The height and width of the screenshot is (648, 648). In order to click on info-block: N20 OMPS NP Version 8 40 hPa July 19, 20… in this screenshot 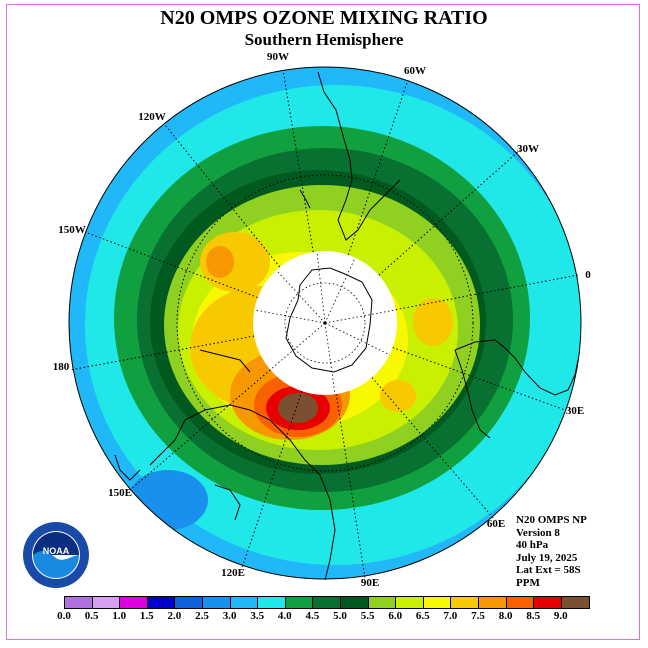, I will do `click(551, 551)`.